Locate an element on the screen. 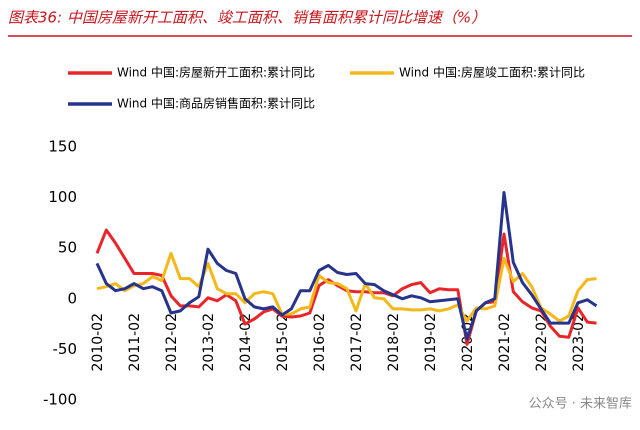 This screenshot has height=430, width=640. x-tick-label: 2013-02 is located at coordinates (209, 342).